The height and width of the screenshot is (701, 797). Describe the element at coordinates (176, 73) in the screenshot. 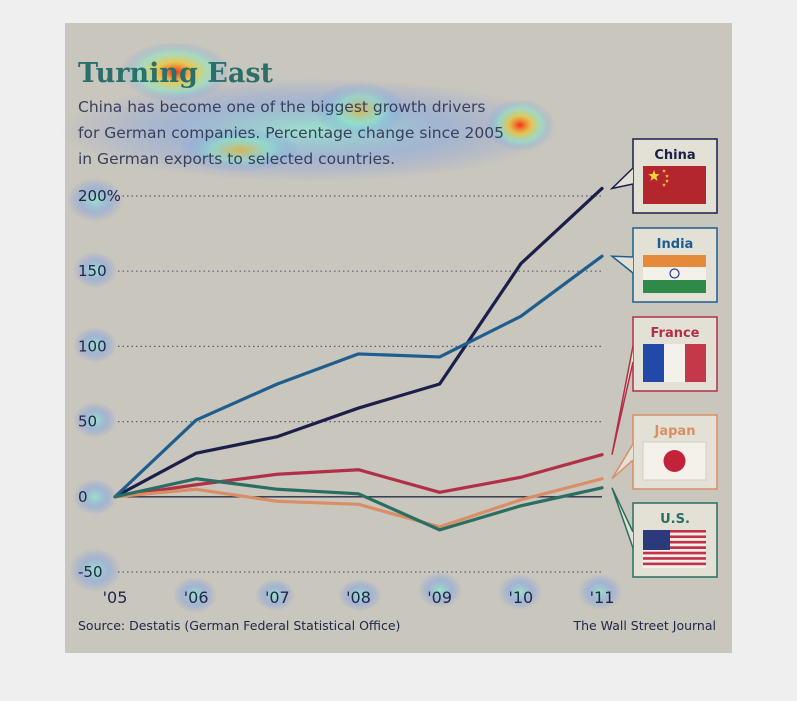

I see `chart-title: Turning East` at that location.